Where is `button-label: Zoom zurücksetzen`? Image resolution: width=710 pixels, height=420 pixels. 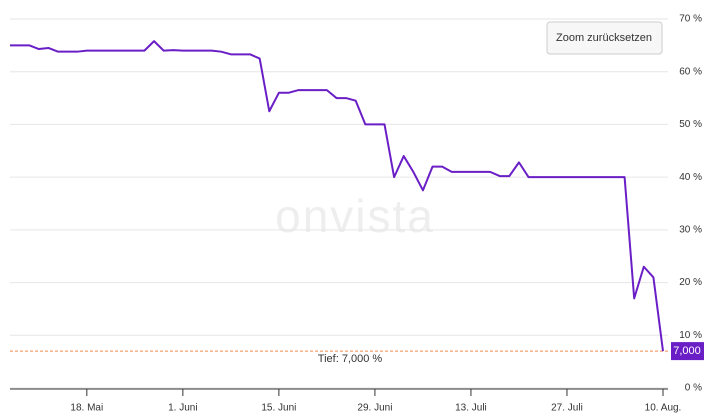 button-label: Zoom zurücksetzen is located at coordinates (604, 38).